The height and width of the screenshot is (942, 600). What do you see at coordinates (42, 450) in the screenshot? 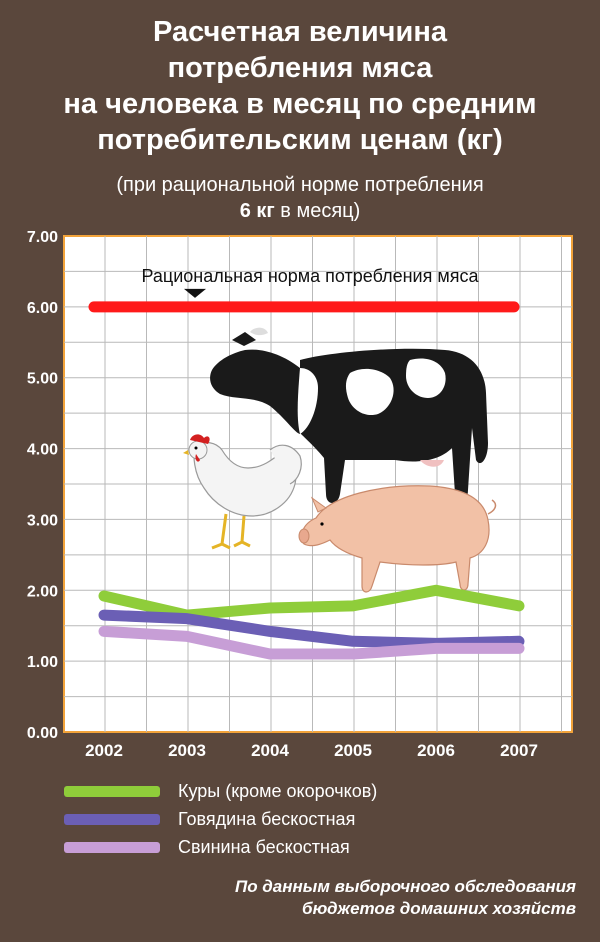
I see `y-tick-label: 4.00` at bounding box center [42, 450].